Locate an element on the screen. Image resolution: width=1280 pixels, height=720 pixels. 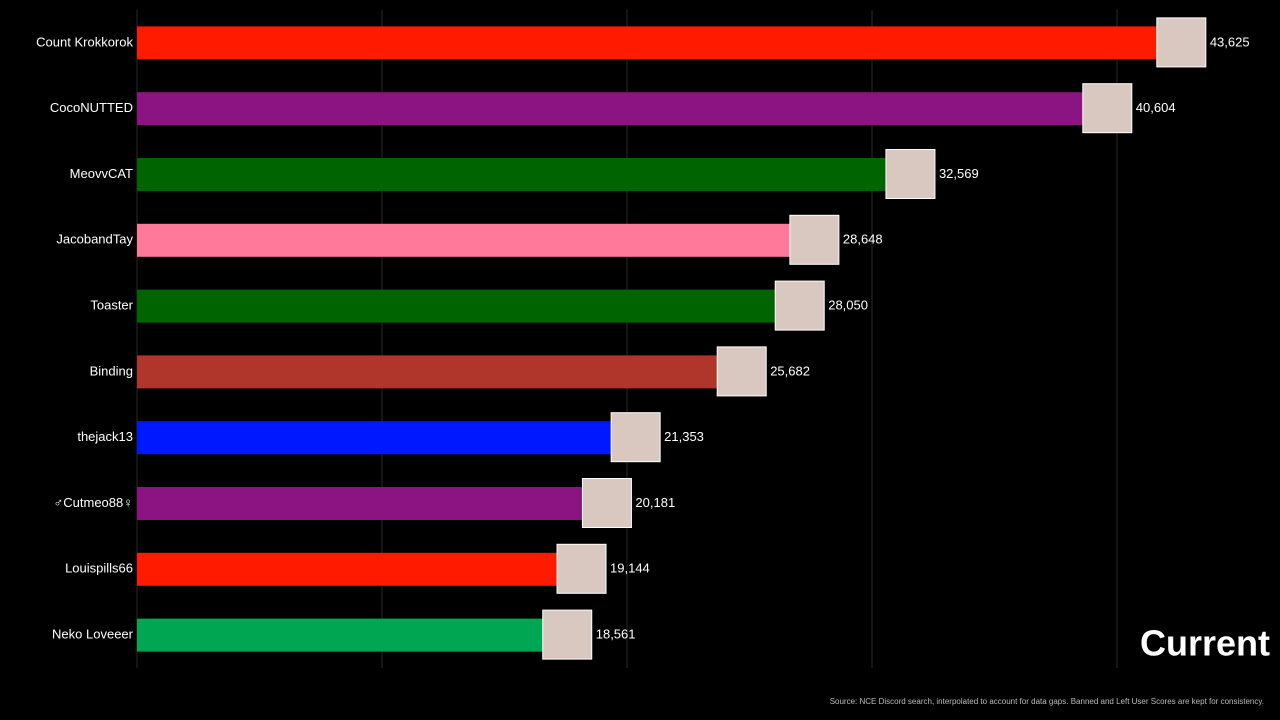
value-label: 21,353 is located at coordinates (684, 436).